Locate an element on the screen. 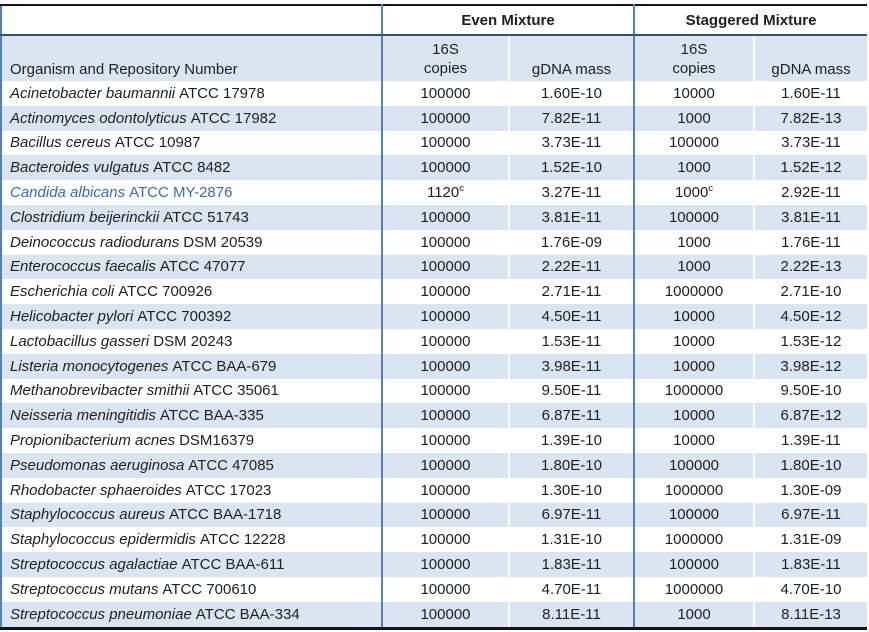  organism-accession: ATCC 12228 is located at coordinates (242, 540).